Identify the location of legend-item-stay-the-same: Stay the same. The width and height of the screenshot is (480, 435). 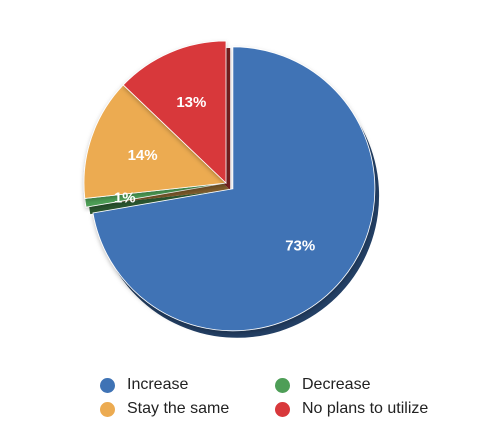
(187, 409).